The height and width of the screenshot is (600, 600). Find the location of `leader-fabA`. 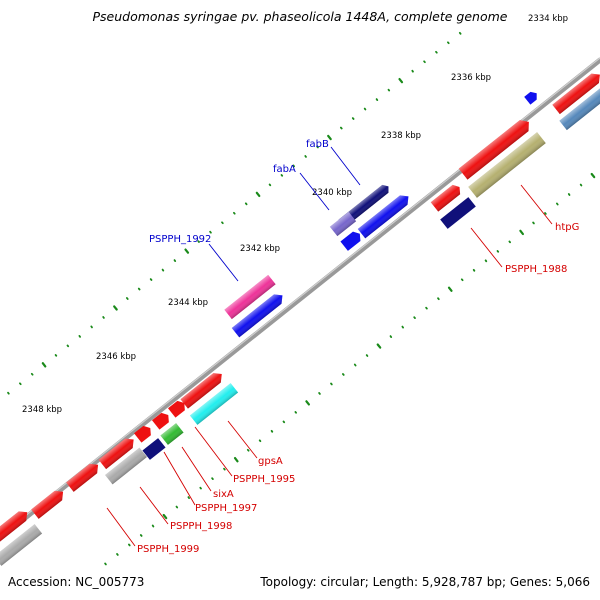

leader-fabA is located at coordinates (314, 191).